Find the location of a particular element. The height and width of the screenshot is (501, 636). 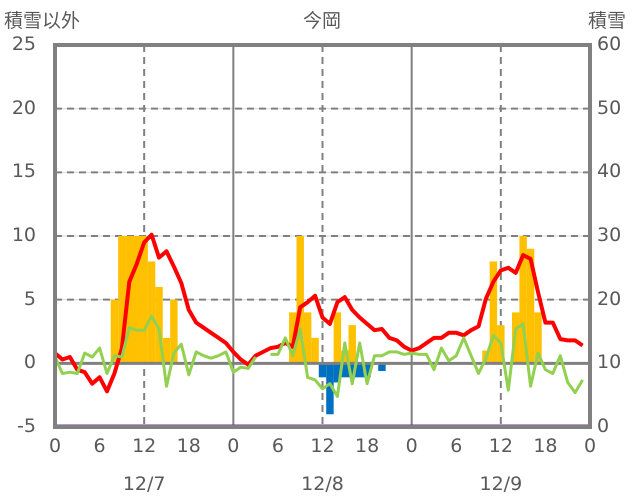

y-tick-right: 60 is located at coordinates (609, 44).